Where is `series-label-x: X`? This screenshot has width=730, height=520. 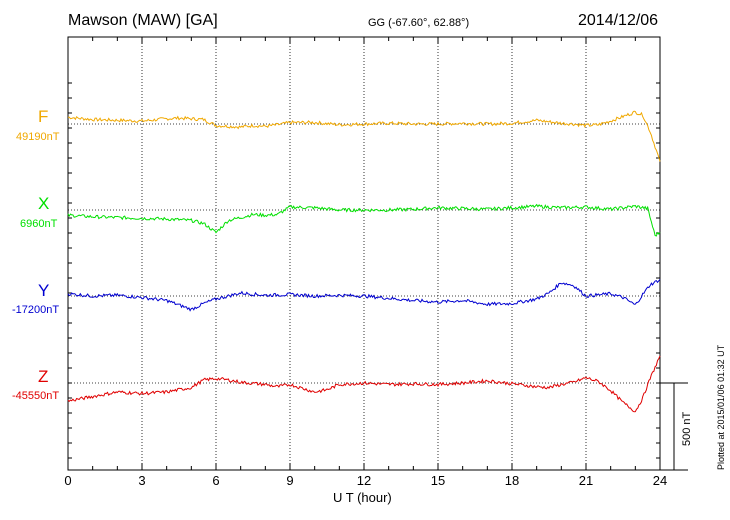 series-label-x: X is located at coordinates (44, 203).